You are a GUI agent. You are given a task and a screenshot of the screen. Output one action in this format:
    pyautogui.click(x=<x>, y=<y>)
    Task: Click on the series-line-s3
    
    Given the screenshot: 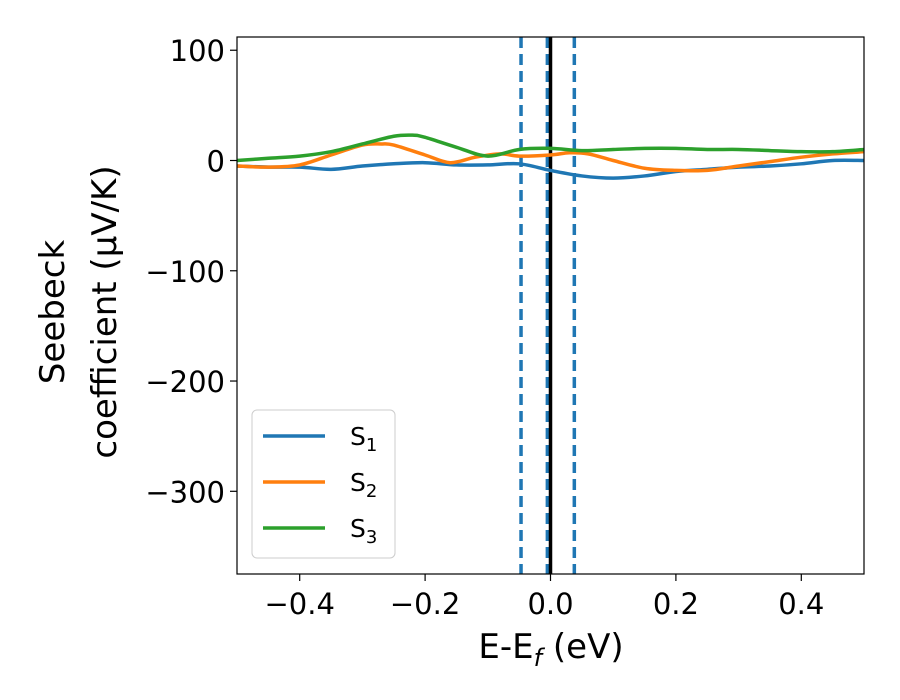 What is the action you would take?
    pyautogui.click(x=550, y=148)
    